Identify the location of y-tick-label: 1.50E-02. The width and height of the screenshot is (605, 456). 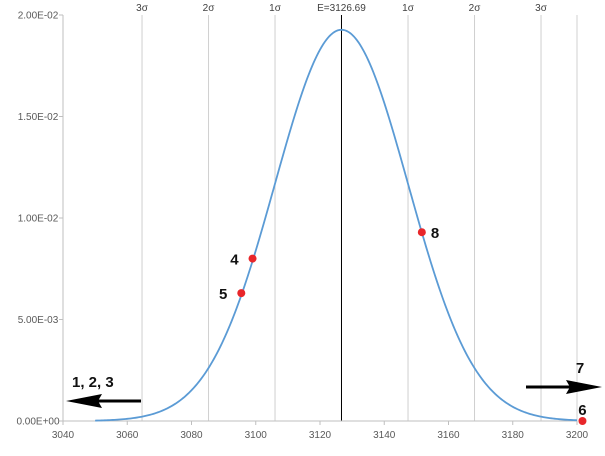
(38, 117).